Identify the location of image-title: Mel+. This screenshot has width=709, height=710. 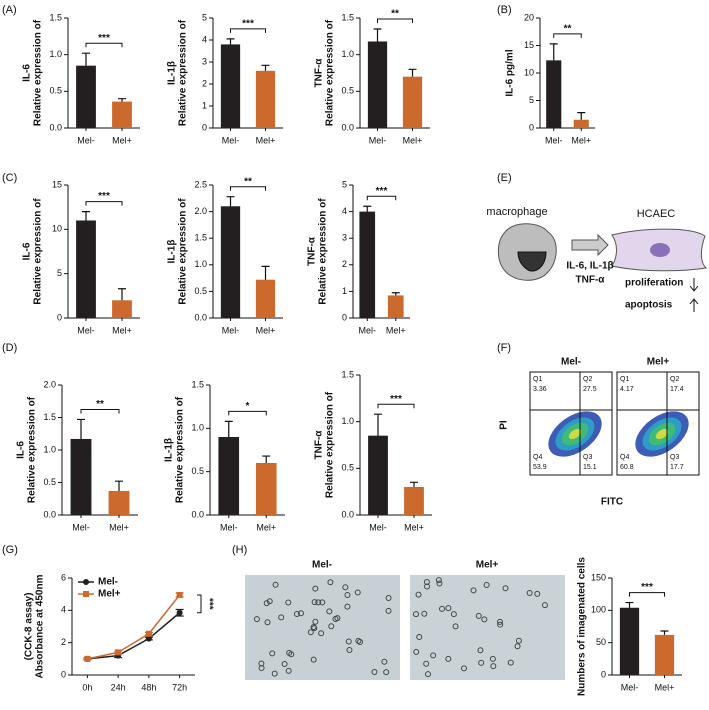
(487, 565).